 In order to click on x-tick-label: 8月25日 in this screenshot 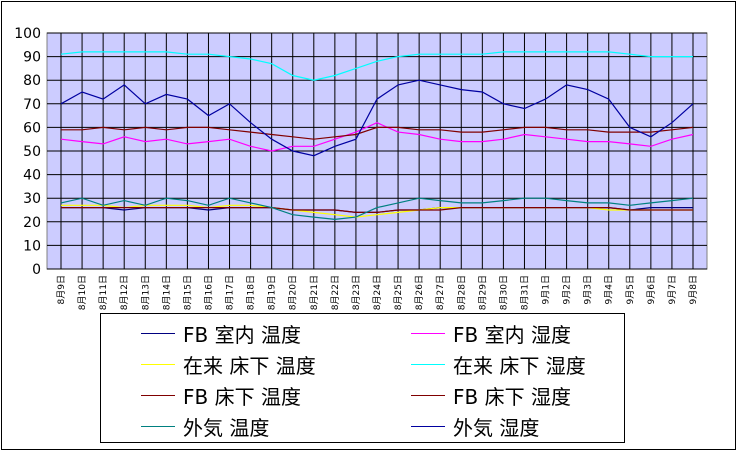, I will do `click(398, 292)`.